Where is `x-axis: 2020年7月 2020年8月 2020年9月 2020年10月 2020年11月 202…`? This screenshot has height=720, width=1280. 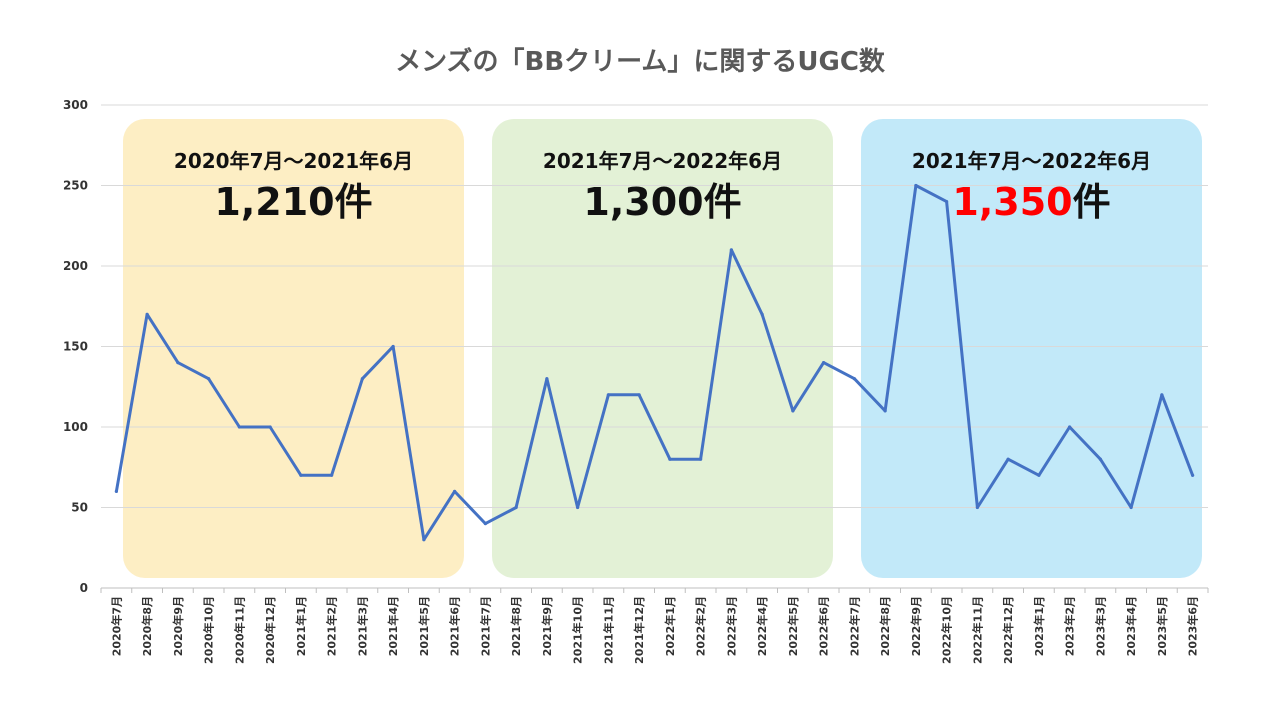 x-axis: 2020年7月 2020年8月 2020年9月 2020年10月 2020年11月 202… is located at coordinates (654, 626).